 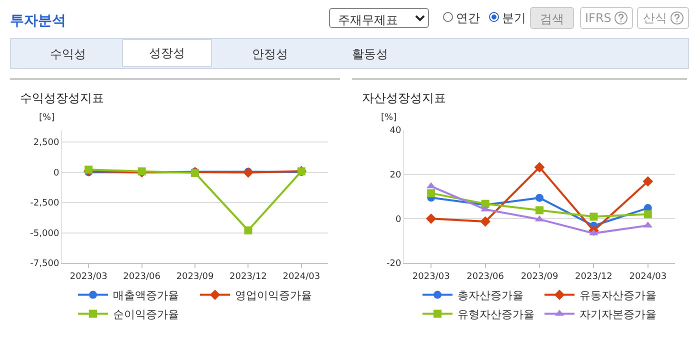 What do you see at coordinates (618, 315) in the screenshot?
I see `legend-label: 자기자본증가율` at bounding box center [618, 315].